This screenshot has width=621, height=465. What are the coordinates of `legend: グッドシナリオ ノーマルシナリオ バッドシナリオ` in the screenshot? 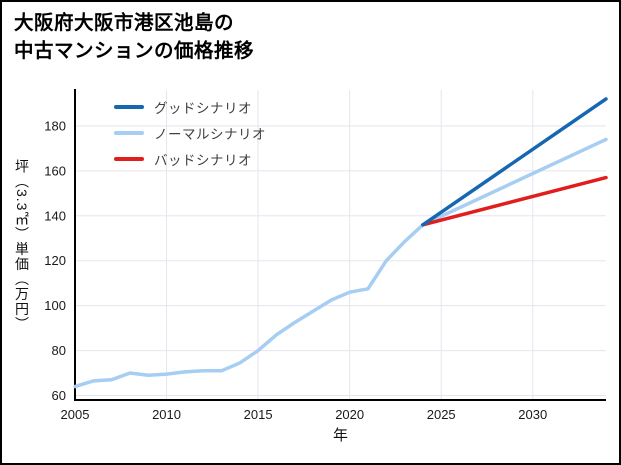 It's located at (190, 137).